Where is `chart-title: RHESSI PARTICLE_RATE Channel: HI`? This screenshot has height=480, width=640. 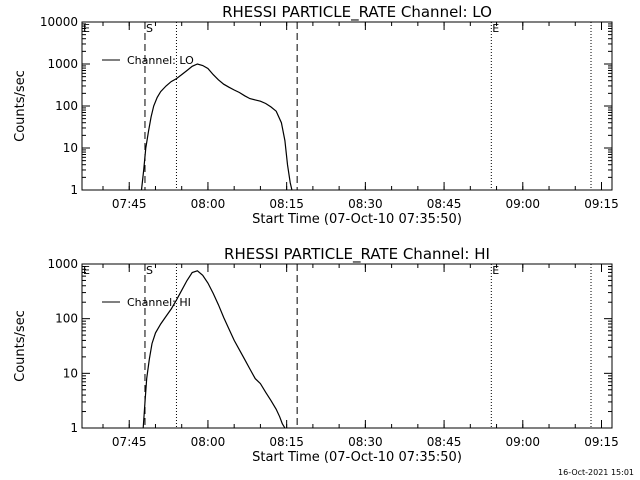
chart-title: RHESSI PARTICLE_RATE Channel: HI is located at coordinates (357, 254).